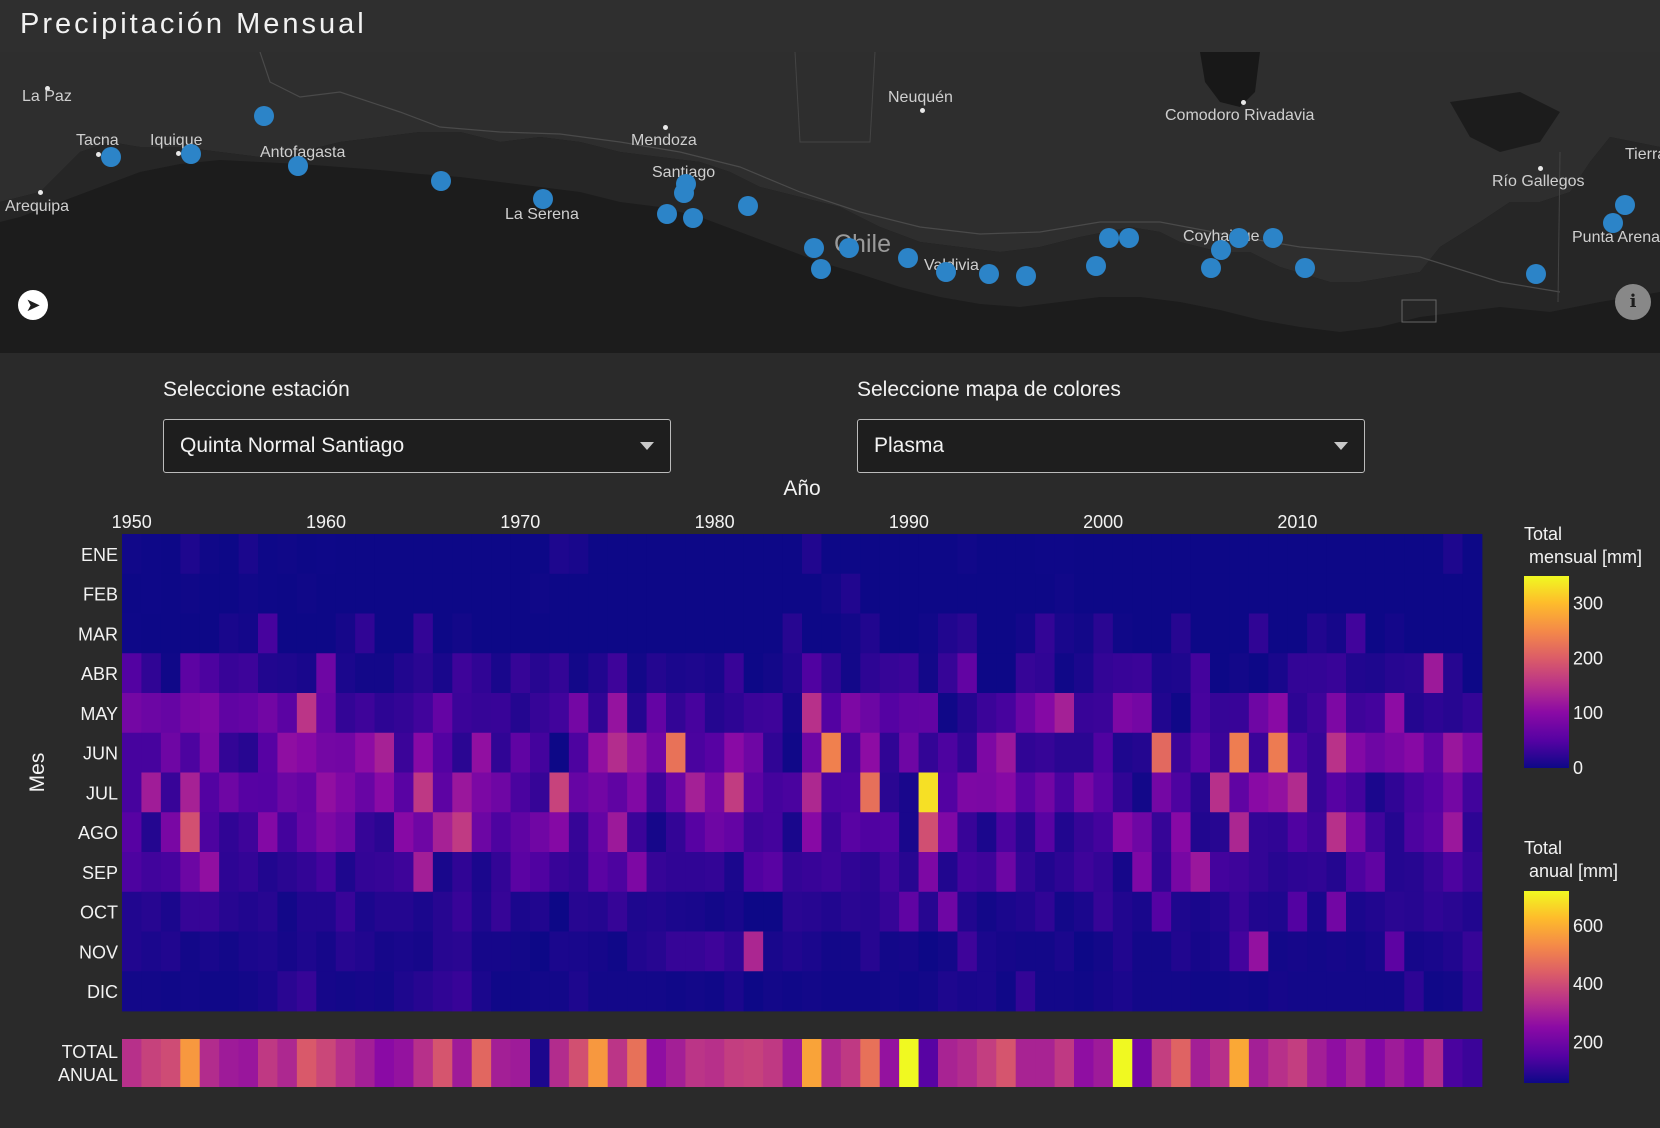 The height and width of the screenshot is (1128, 1660). Describe the element at coordinates (33, 305) in the screenshot. I see `compass-icon: ➤` at that location.